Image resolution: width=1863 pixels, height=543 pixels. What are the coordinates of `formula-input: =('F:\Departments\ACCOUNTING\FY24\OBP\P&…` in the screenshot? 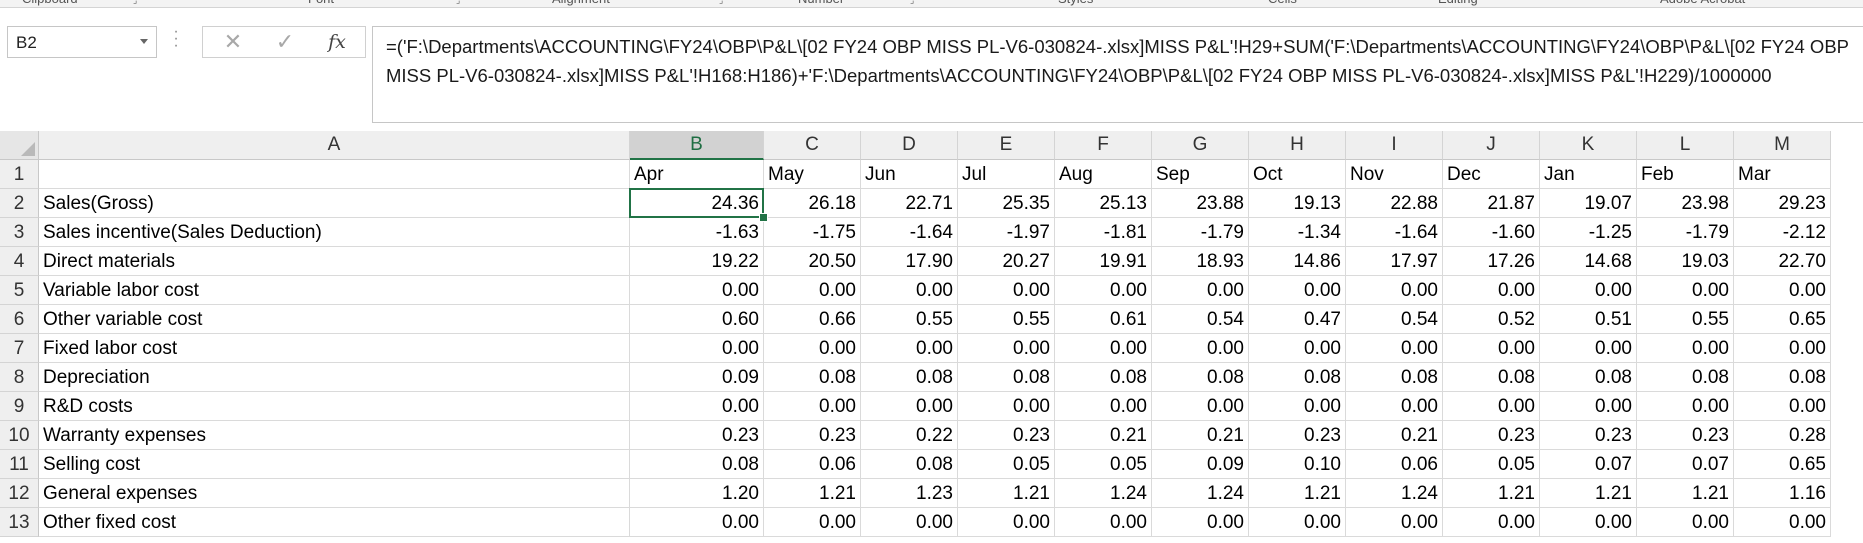 It's located at (1117, 74).